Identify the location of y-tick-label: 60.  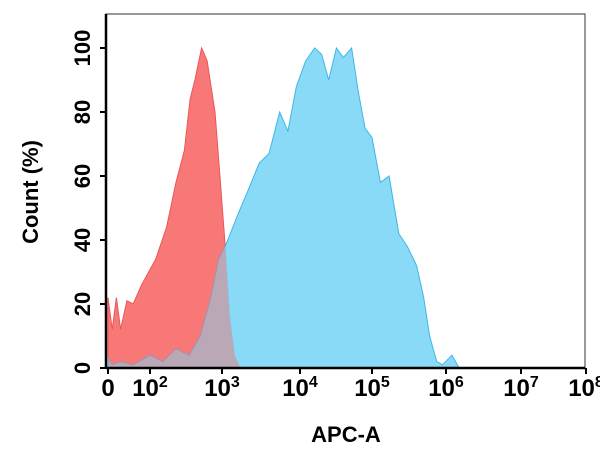
(82, 176).